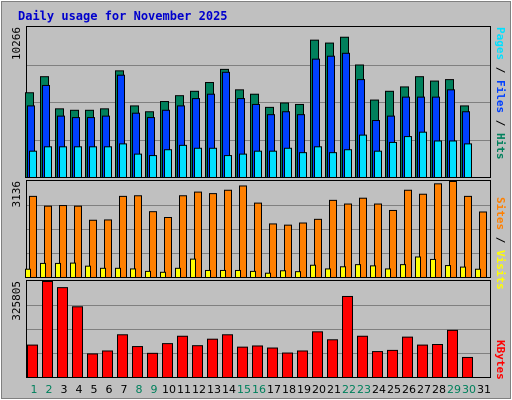 This screenshot has height=400, width=512. What do you see at coordinates (214, 389) in the screenshot?
I see `day-label-13: 13` at bounding box center [214, 389].